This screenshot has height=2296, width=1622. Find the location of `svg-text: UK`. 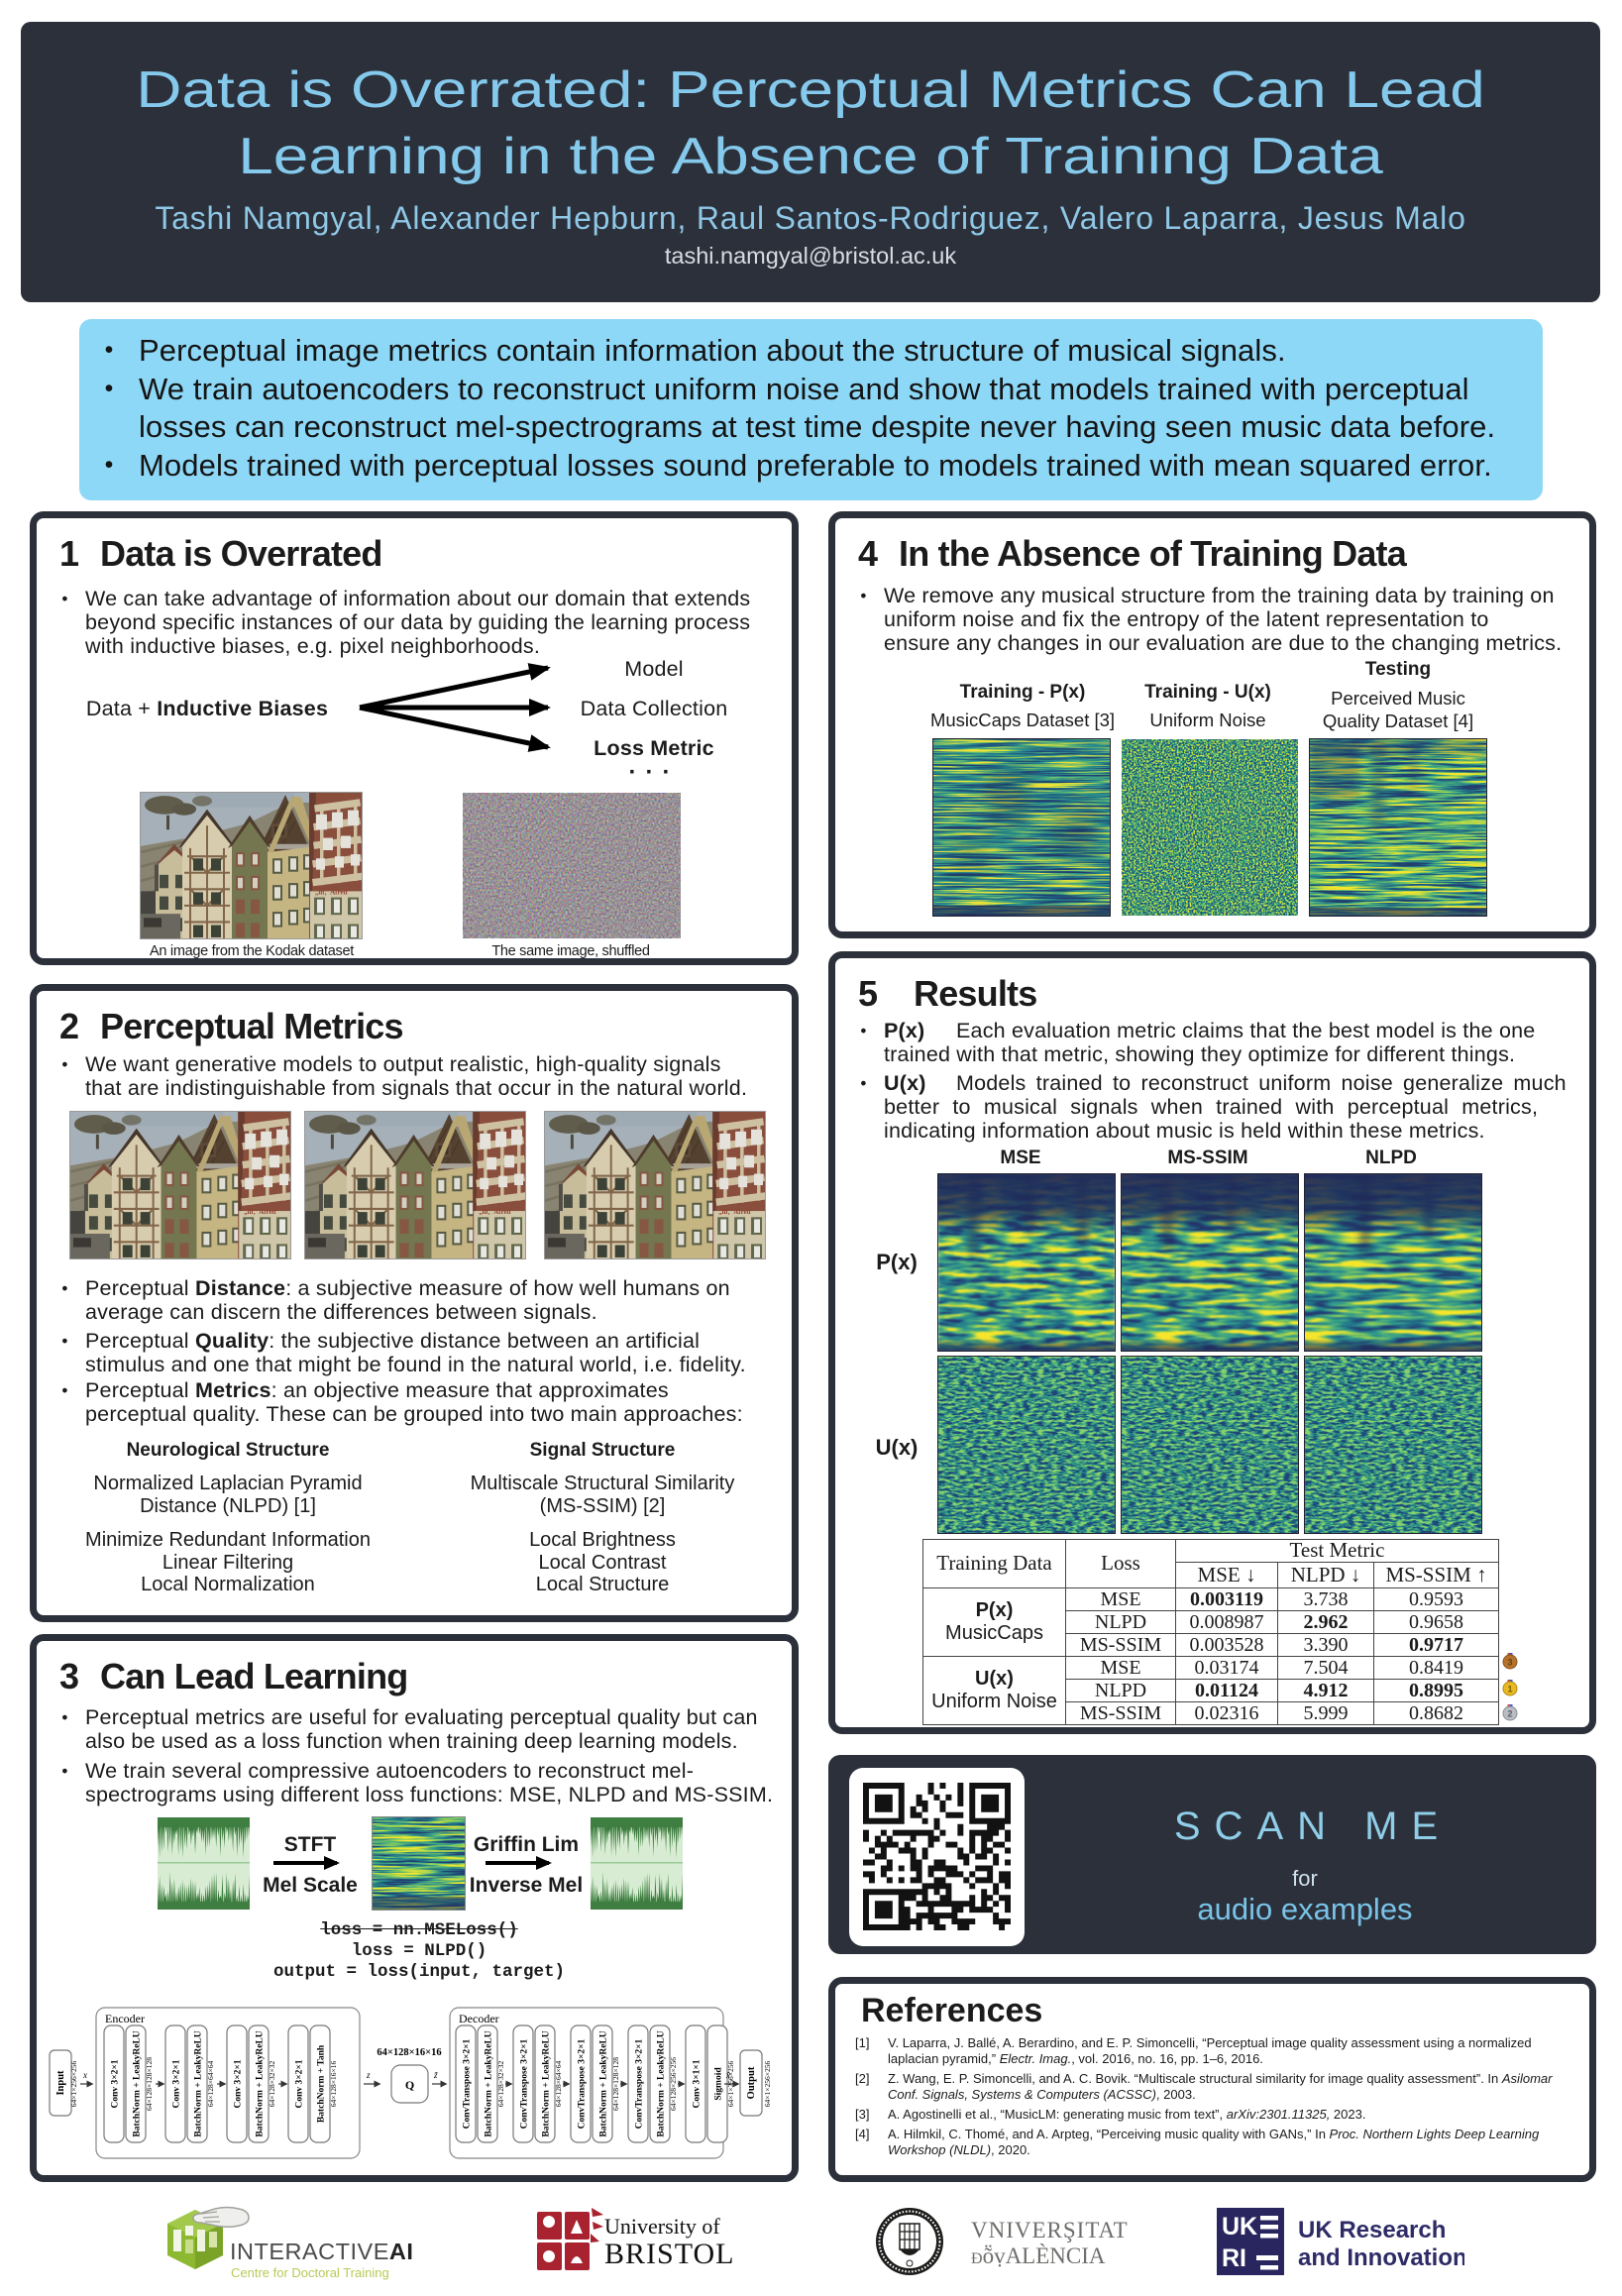

svg-text: UK is located at coordinates (1239, 2227).